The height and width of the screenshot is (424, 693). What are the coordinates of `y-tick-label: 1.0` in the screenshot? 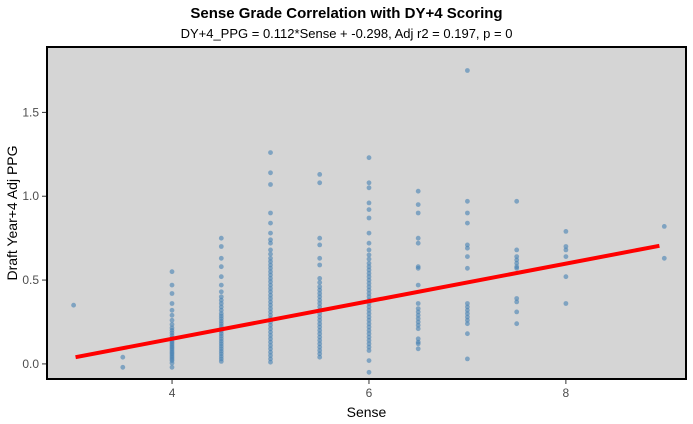 It's located at (30, 196).